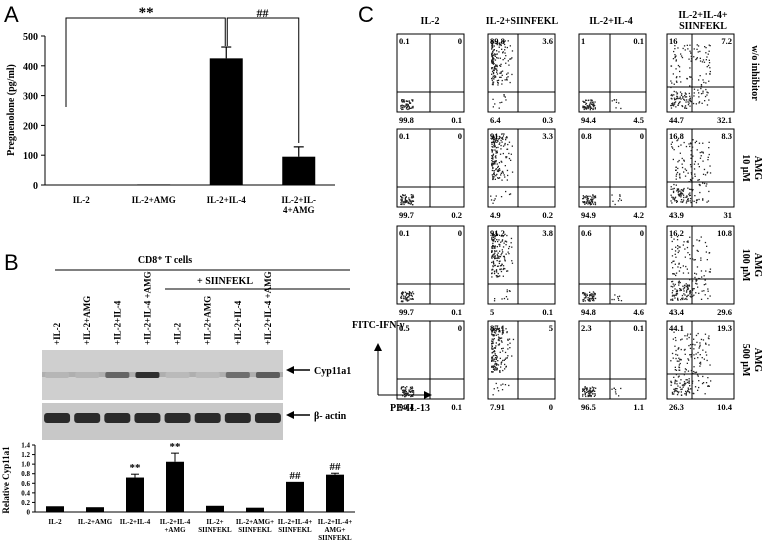 This screenshot has height=546, width=768. I want to click on quadrant-lower-left: 94.9, so click(588, 215).